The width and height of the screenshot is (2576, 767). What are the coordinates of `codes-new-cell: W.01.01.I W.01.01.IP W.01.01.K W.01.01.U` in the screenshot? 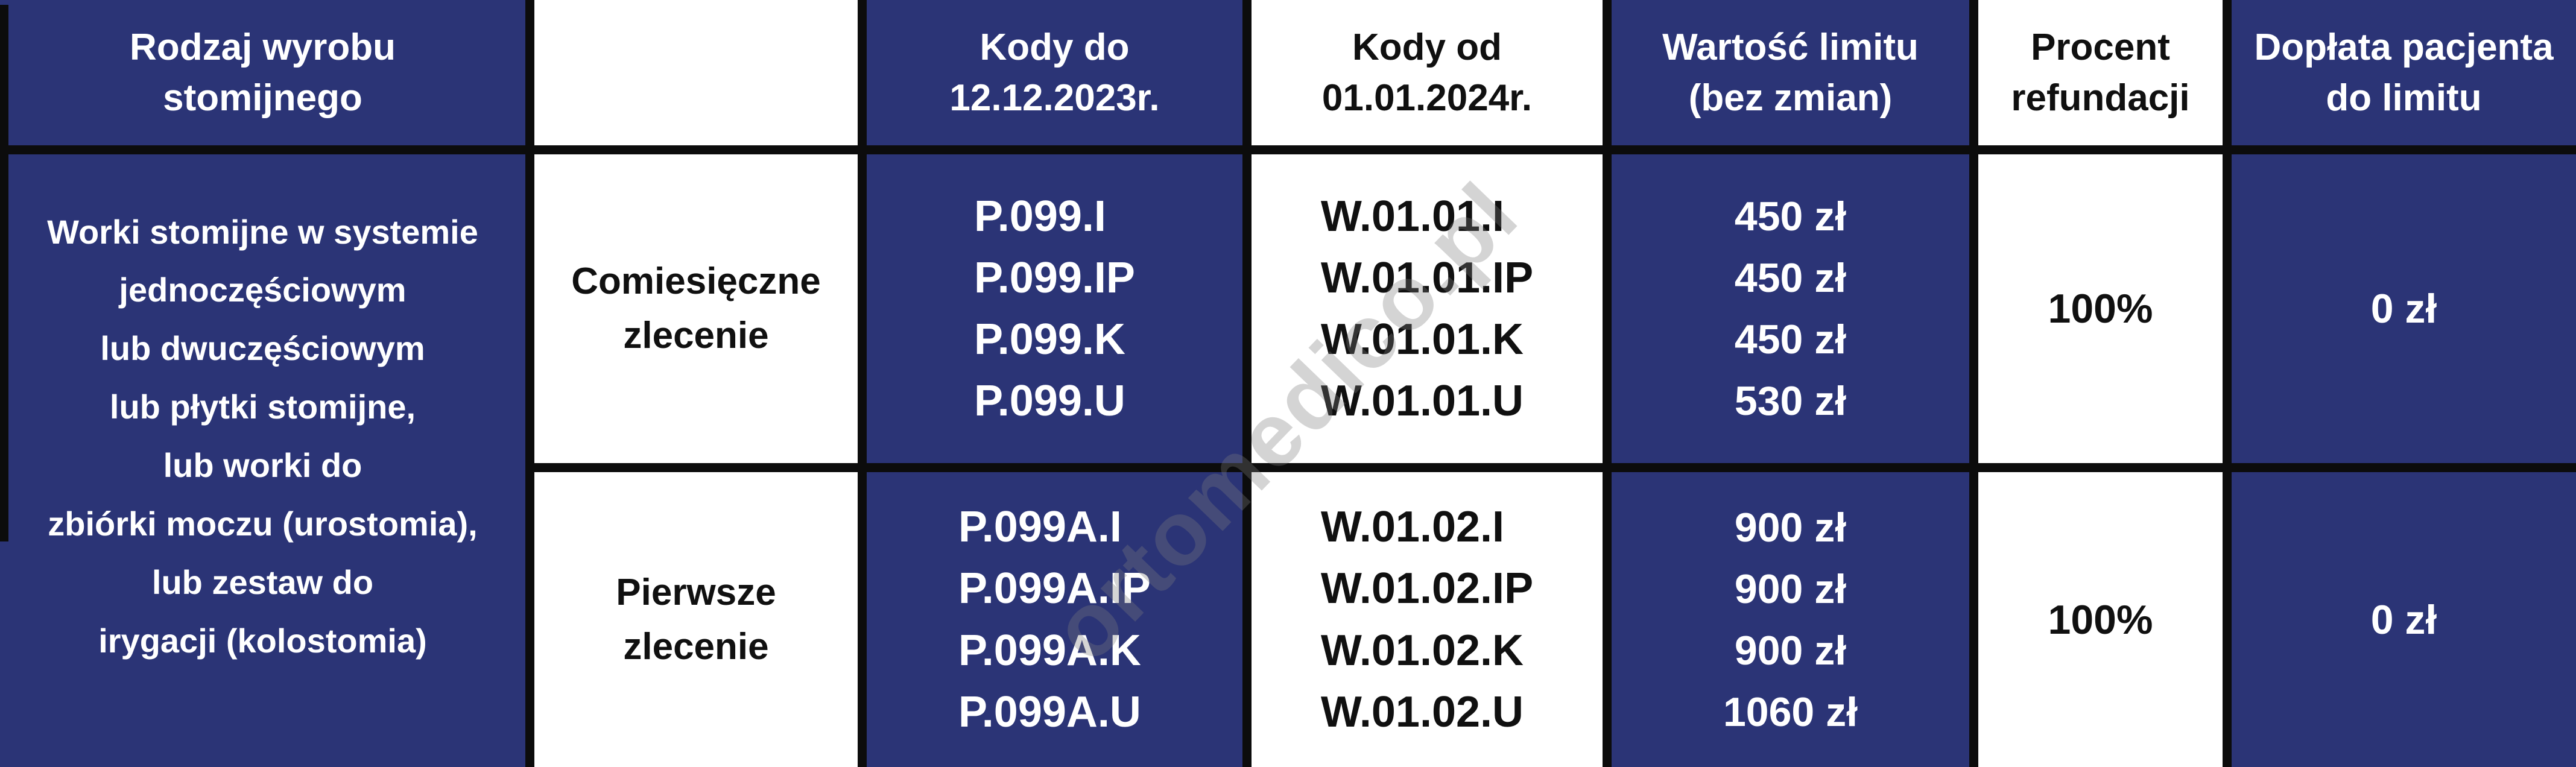 It's located at (1432, 313).